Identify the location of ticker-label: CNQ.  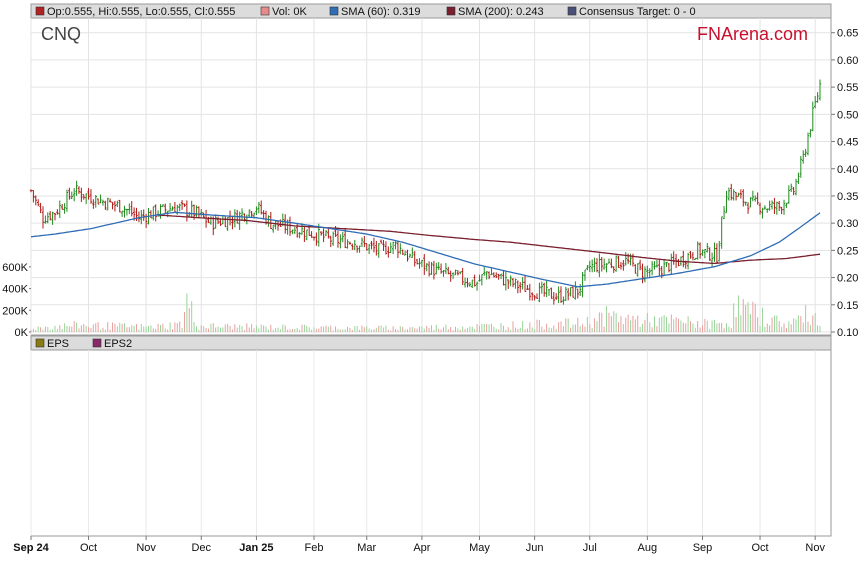
(61, 34).